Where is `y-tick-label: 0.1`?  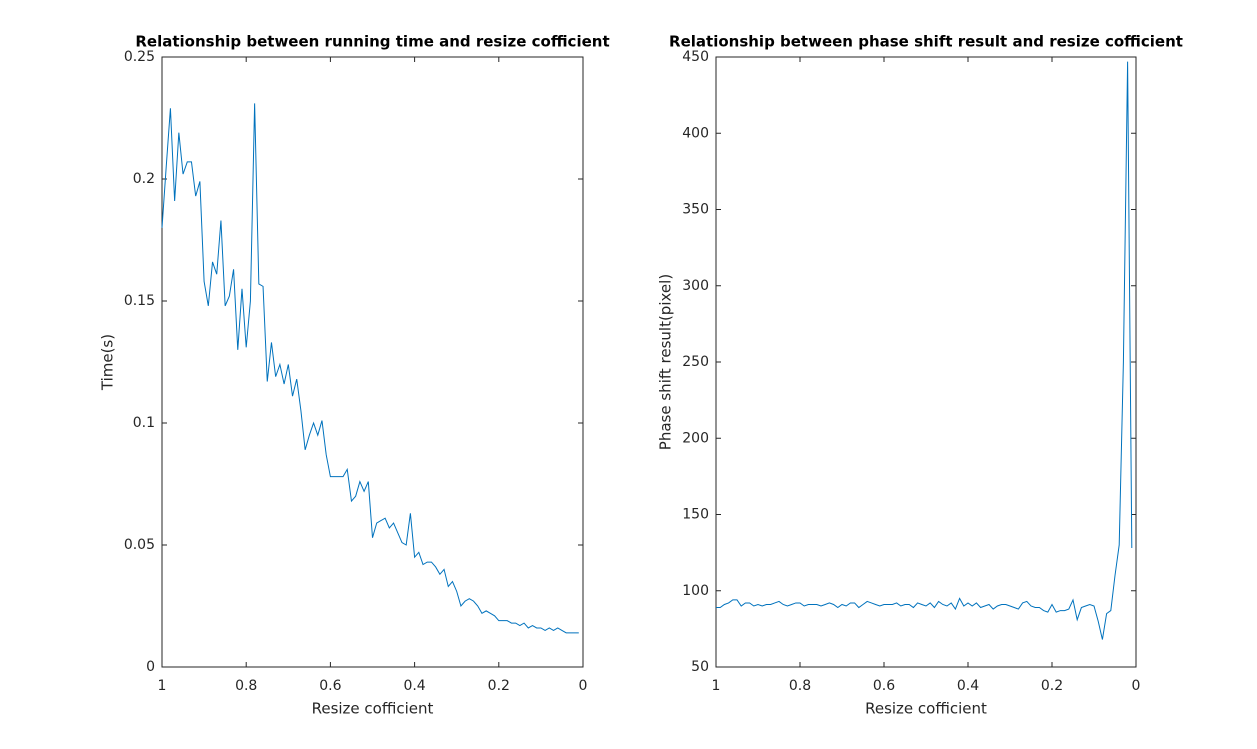 y-tick-label: 0.1 is located at coordinates (144, 423).